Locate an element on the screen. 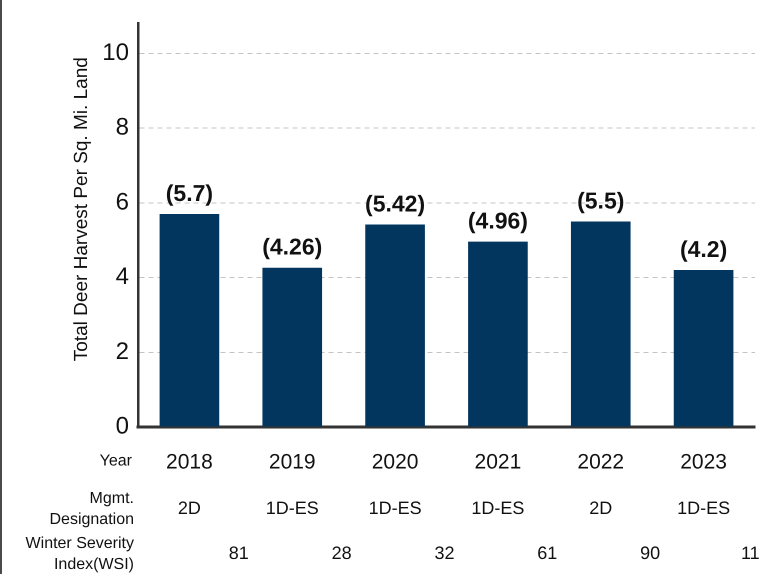 The width and height of the screenshot is (761, 574). text: 61 is located at coordinates (547, 553).